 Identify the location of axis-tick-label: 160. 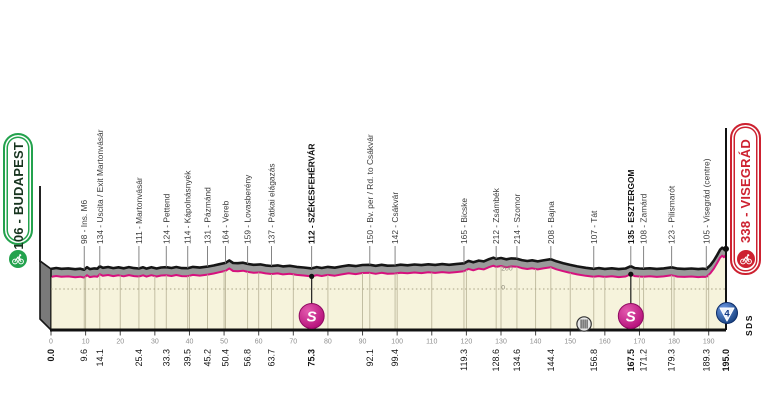
(605, 342).